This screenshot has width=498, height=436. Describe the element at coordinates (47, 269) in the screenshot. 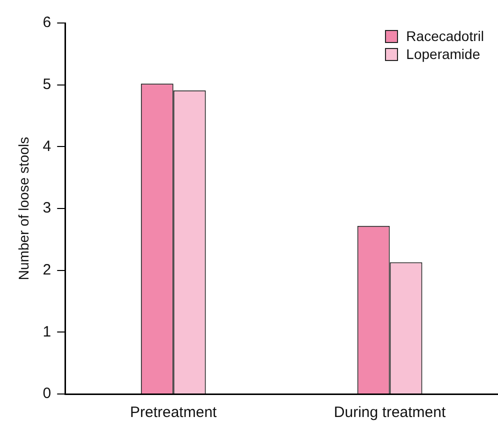

I see `y-tick-label: 2` at that location.